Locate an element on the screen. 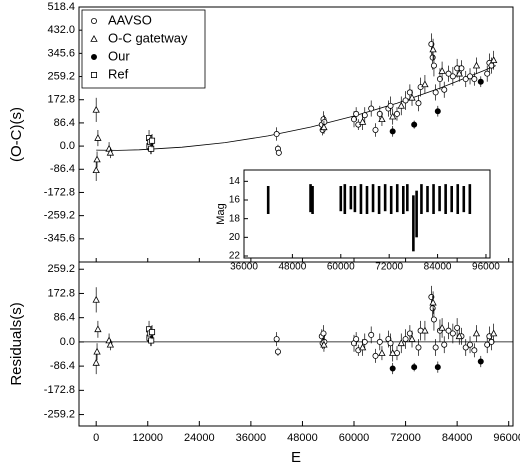  top-y-tick-label: -172.8 is located at coordinates (59, 192).